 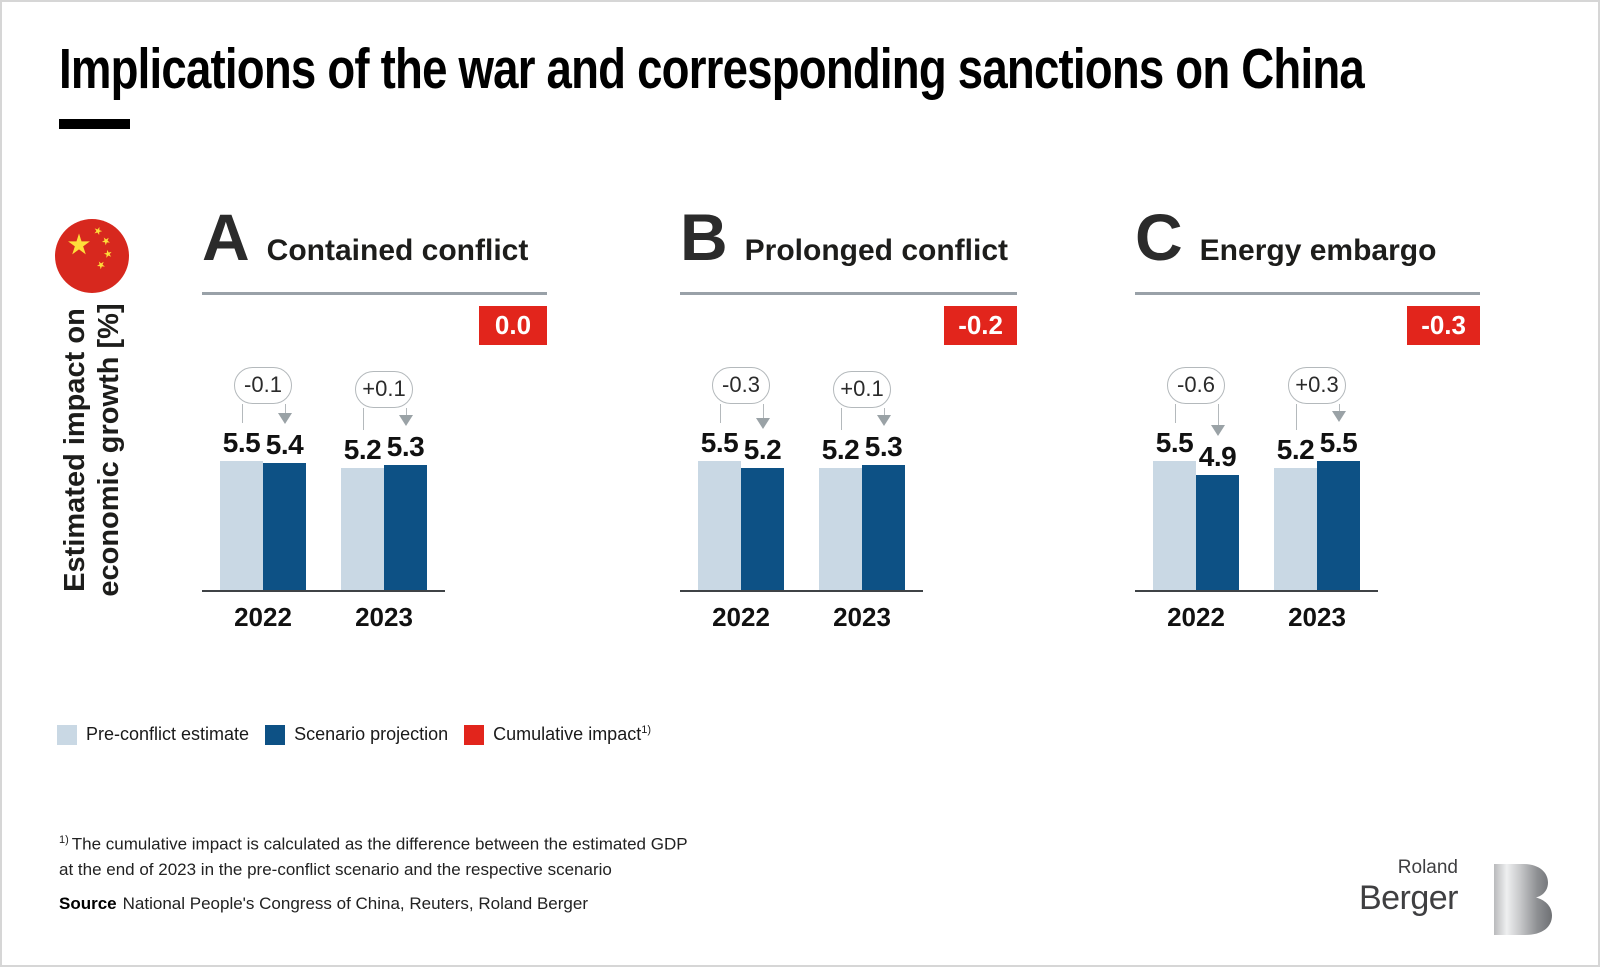 I want to click on title-underline, so click(x=94, y=124).